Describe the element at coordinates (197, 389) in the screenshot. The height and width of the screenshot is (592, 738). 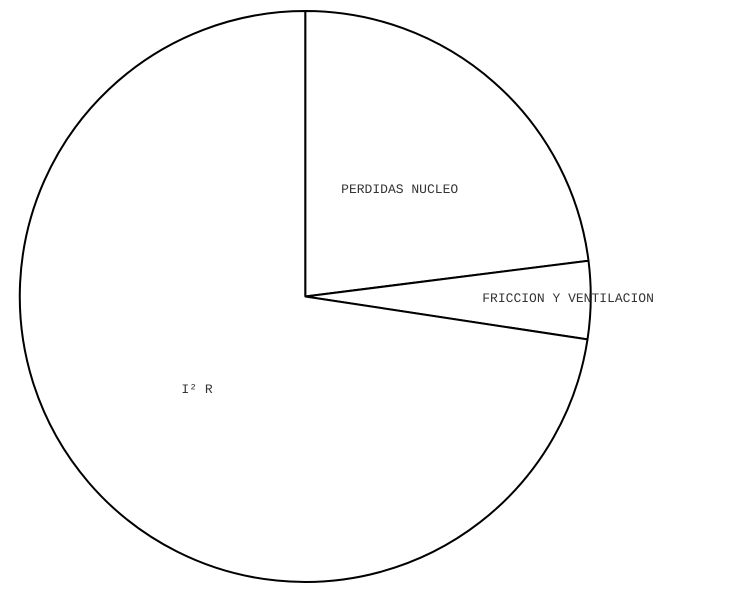
I see `slice-label: I² R` at that location.